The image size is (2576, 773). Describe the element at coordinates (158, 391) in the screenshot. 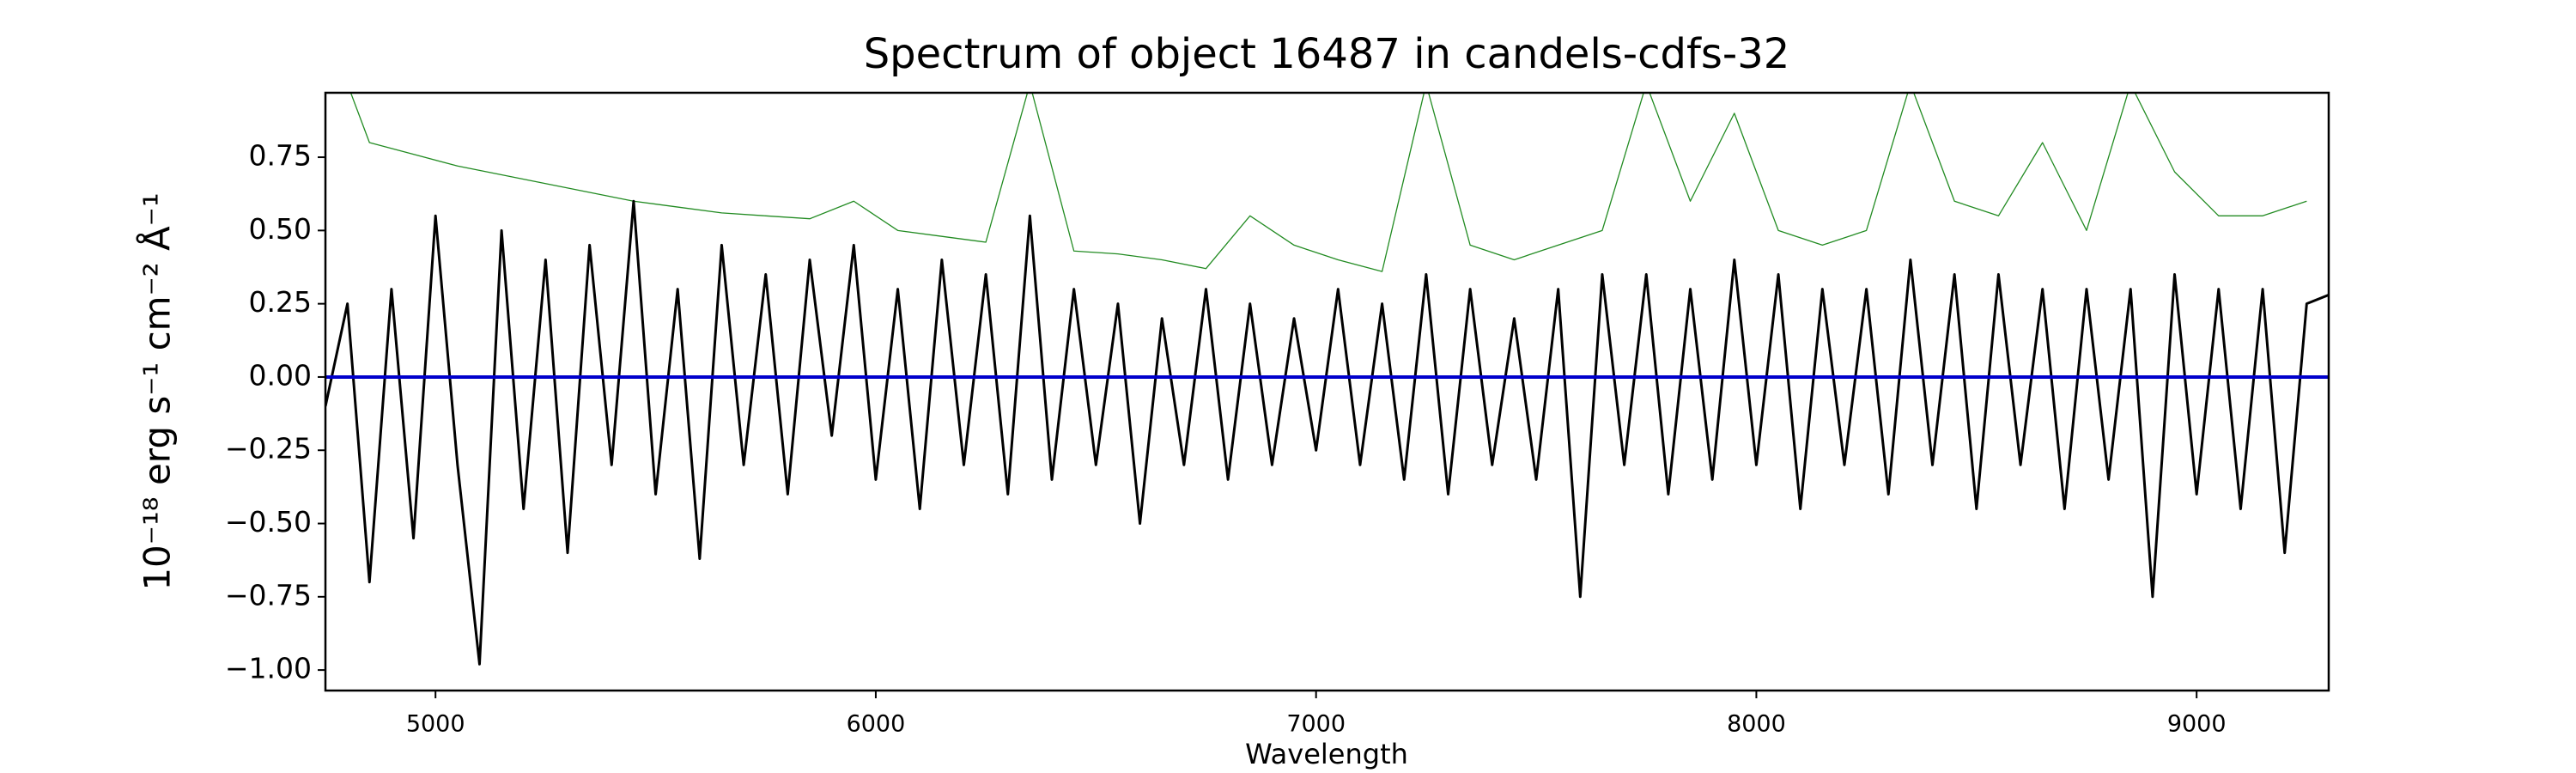

I see `y-axis-label: 10⁻¹⁸ erg s⁻¹ cm⁻² Å⁻¹` at that location.